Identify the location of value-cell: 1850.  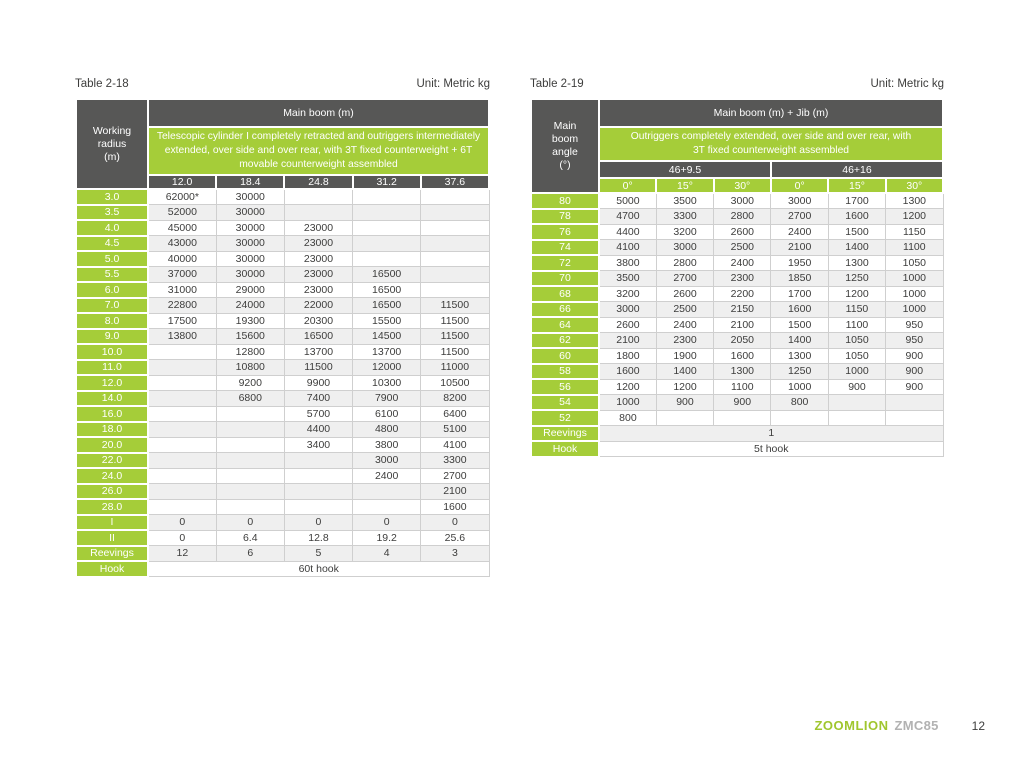
(799, 278).